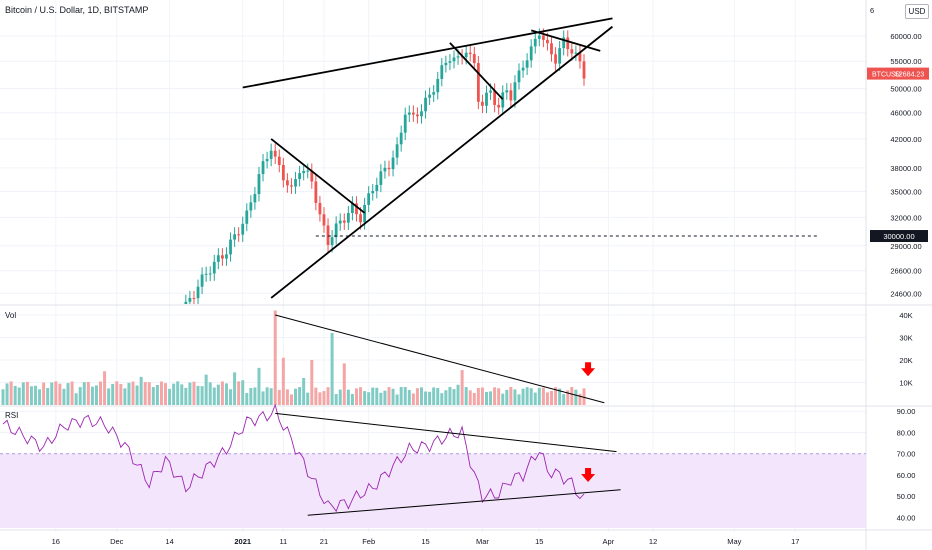  What do you see at coordinates (324, 541) in the screenshot?
I see `time-tick-label: 21` at bounding box center [324, 541].